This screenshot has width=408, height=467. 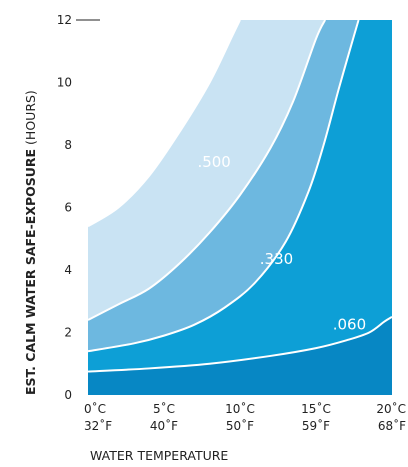 I want to click on y-tick-labels: 0 2 4 6 8 10 12, so click(x=64, y=207).